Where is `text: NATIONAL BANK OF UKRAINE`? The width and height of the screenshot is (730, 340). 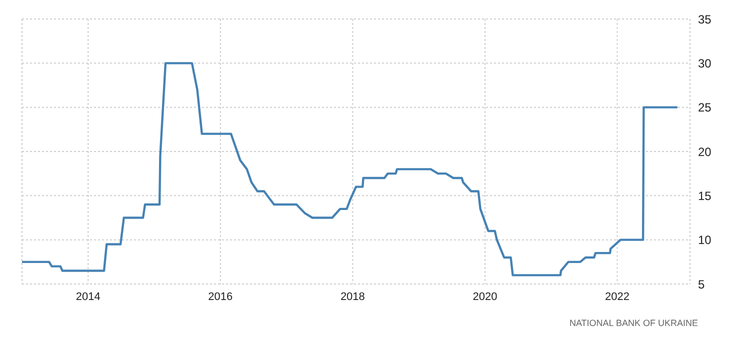 text: NATIONAL BANK OF UKRAINE is located at coordinates (633, 323).